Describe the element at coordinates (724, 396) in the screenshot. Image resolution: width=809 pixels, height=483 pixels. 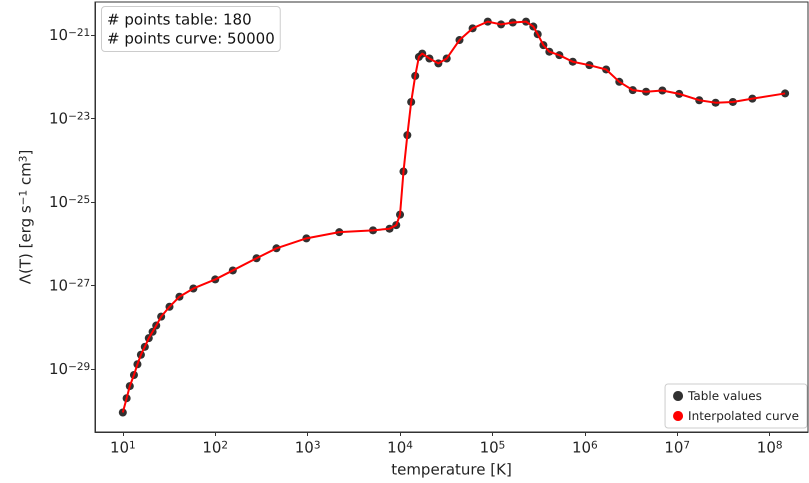
I see `legend-label: Table values` at that location.